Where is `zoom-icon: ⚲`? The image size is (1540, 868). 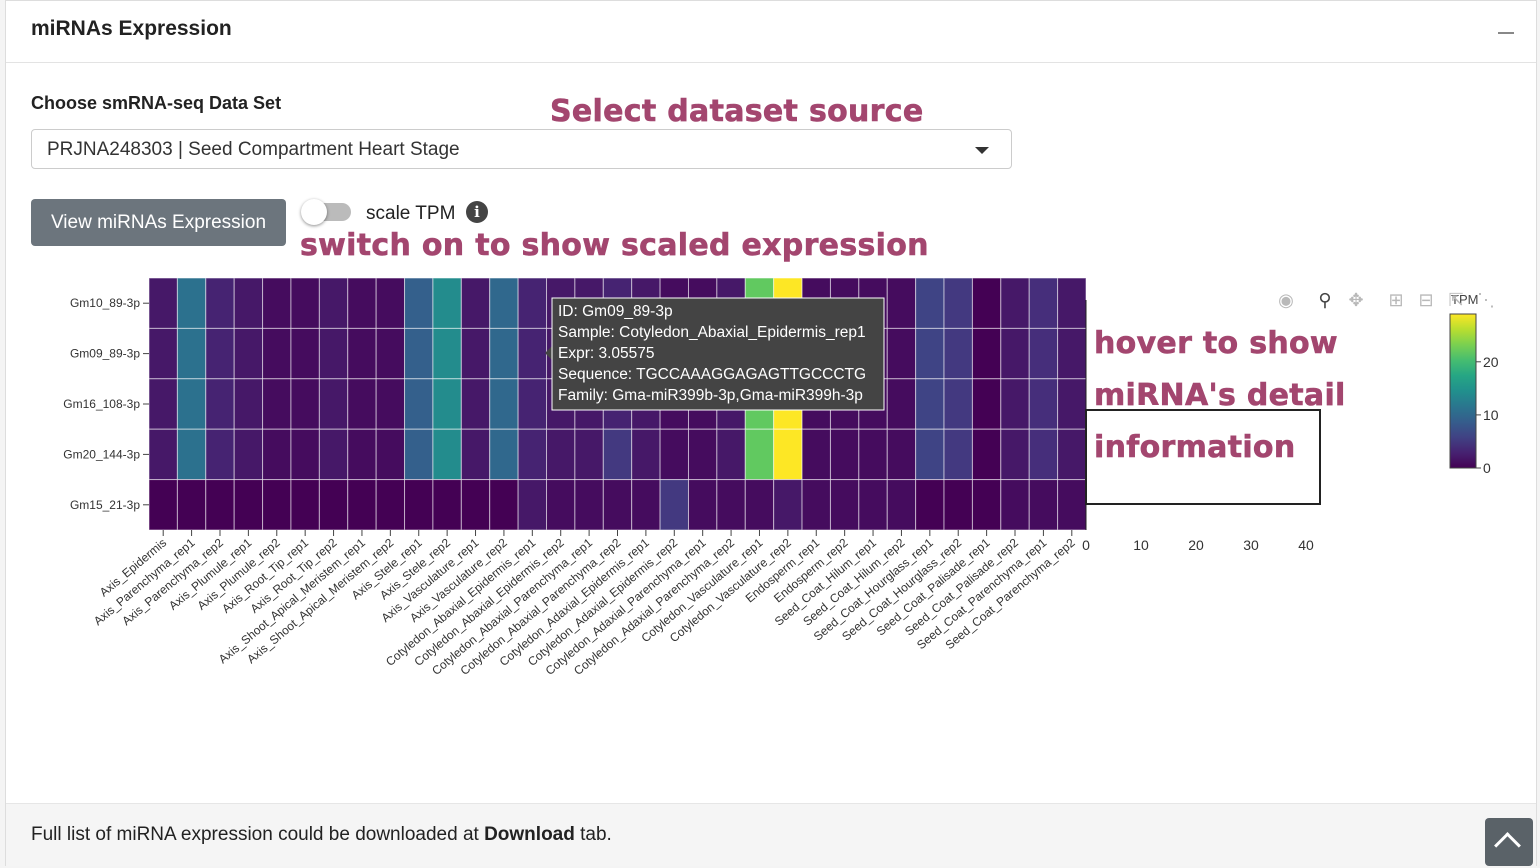
zoom-icon: ⚲ is located at coordinates (1325, 300).